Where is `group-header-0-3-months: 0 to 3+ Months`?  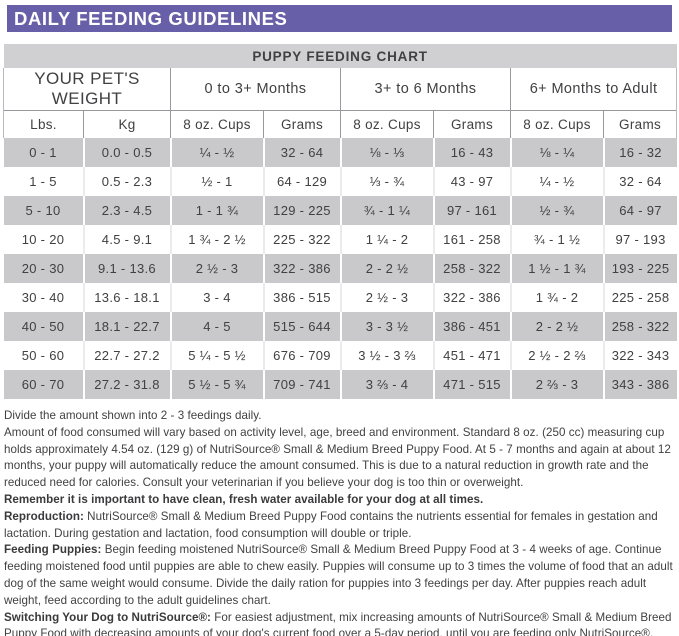 group-header-0-3-months: 0 to 3+ Months is located at coordinates (255, 89).